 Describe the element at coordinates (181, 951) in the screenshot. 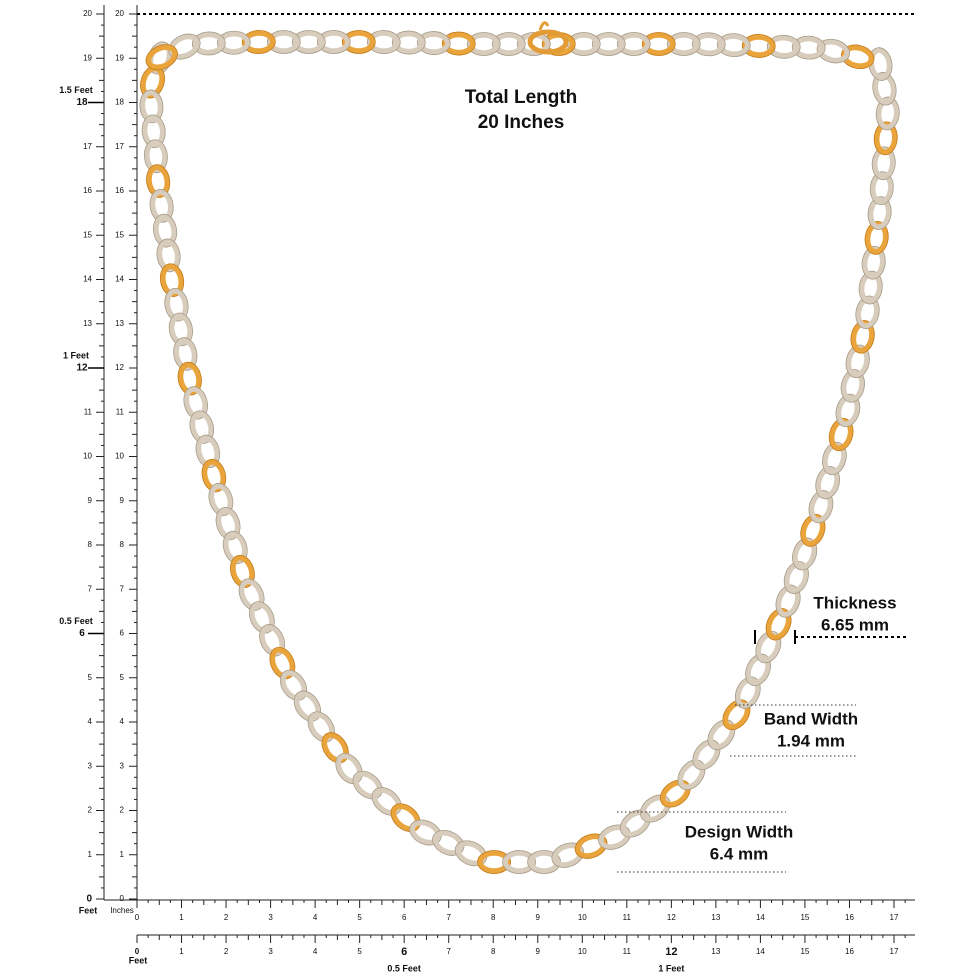

I see `ruler-number: 1` at that location.